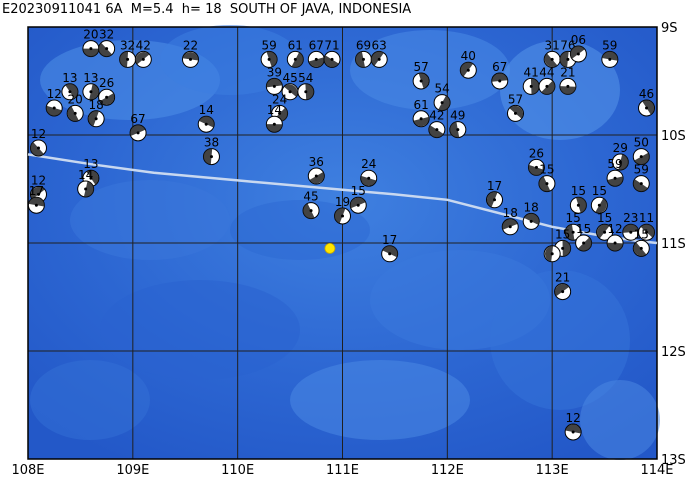 The height and width of the screenshot is (484, 697). I want to click on focal-mechanism: 39, so click(274, 80).